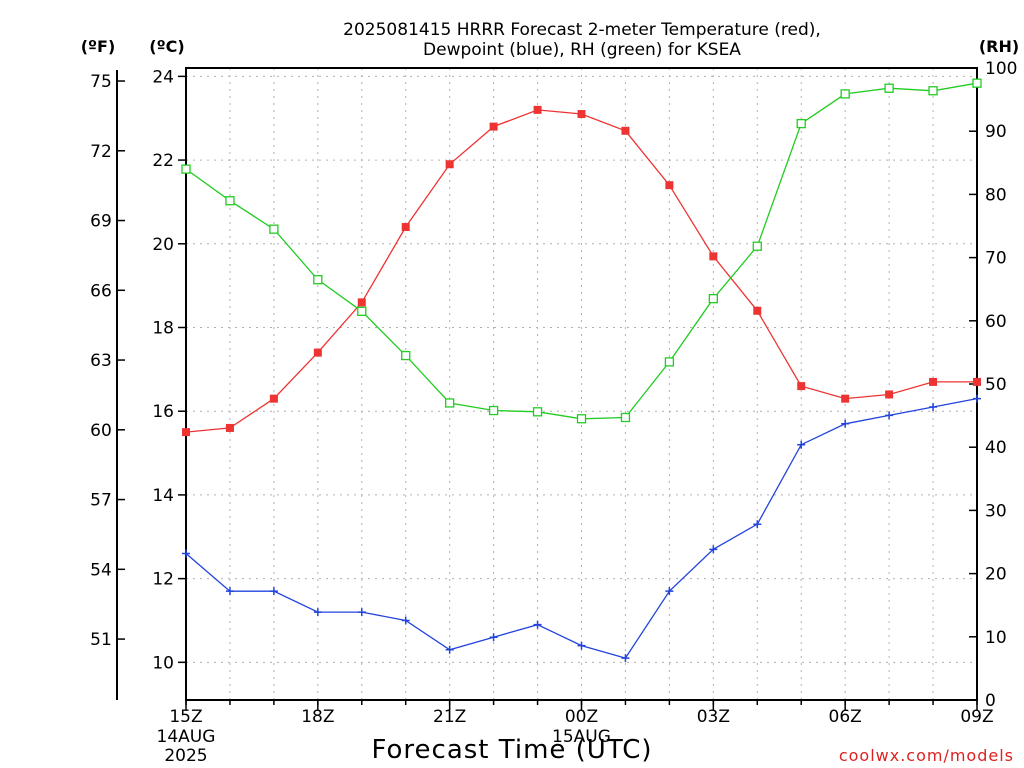 The image size is (1024, 768). What do you see at coordinates (101, 152) in the screenshot?
I see `fahrenheit-tick-label: 72` at bounding box center [101, 152].